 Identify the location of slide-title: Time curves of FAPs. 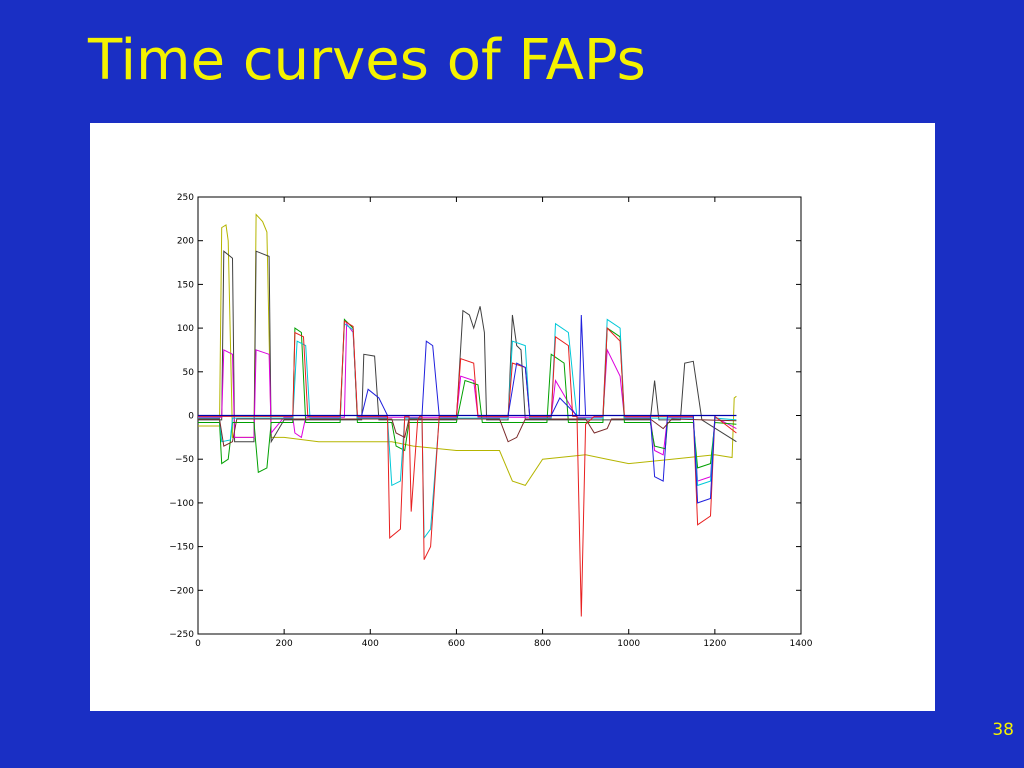
(367, 60).